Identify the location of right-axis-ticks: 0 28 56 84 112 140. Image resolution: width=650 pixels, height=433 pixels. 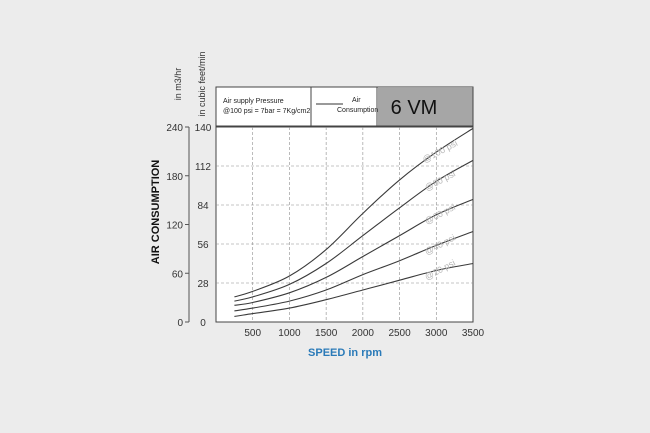
(203, 226).